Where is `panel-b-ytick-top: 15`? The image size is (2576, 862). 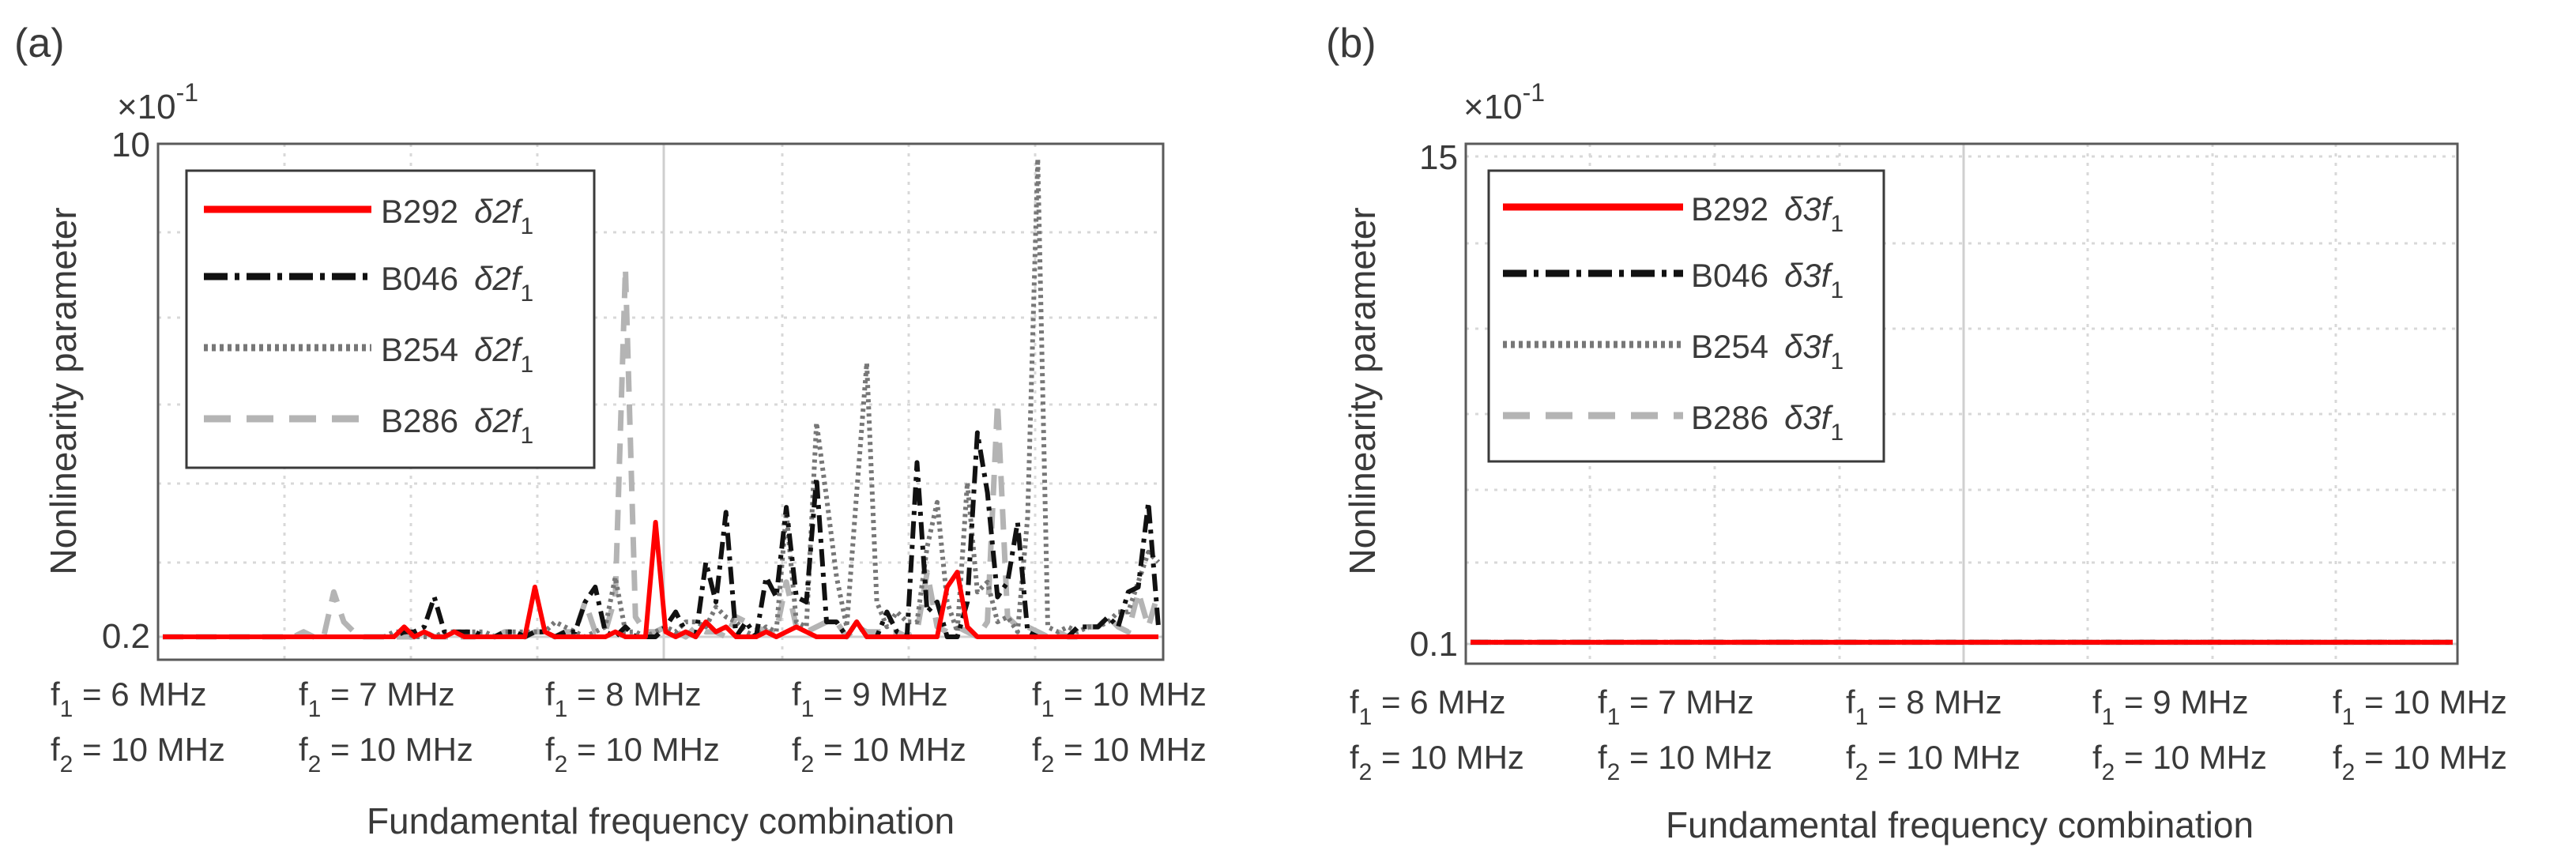
panel-b-ytick-top: 15 is located at coordinates (1438, 157).